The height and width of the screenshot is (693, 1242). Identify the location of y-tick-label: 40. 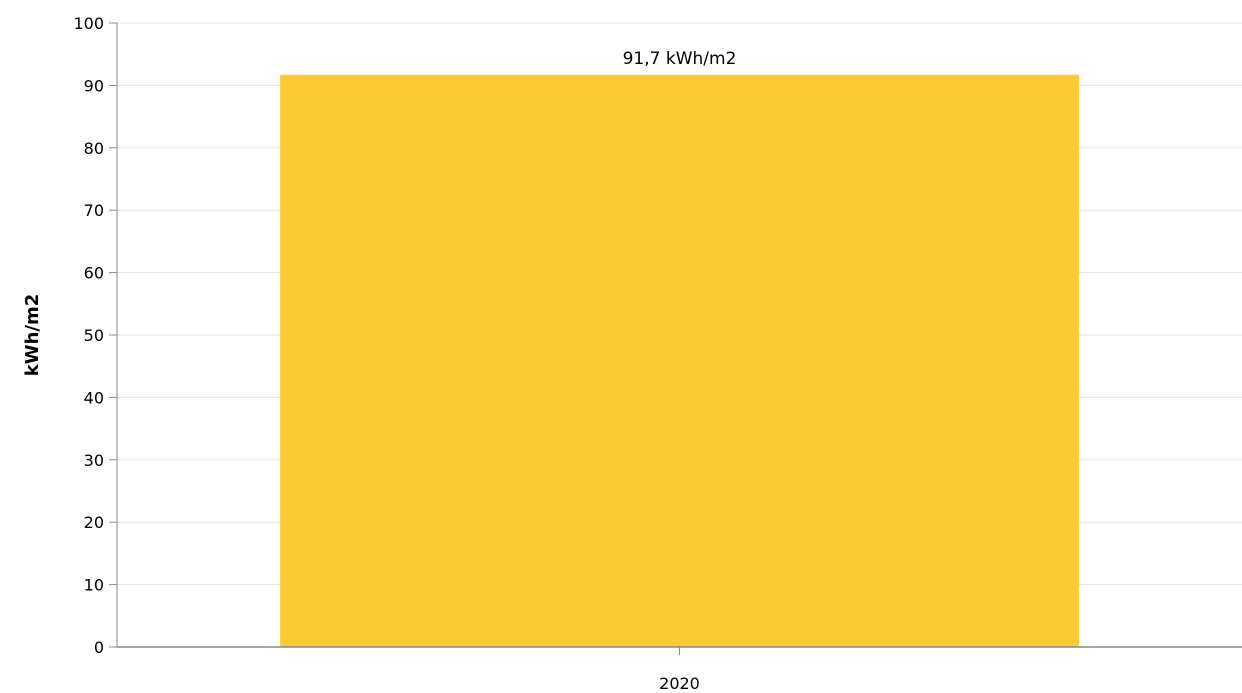
(94, 397).